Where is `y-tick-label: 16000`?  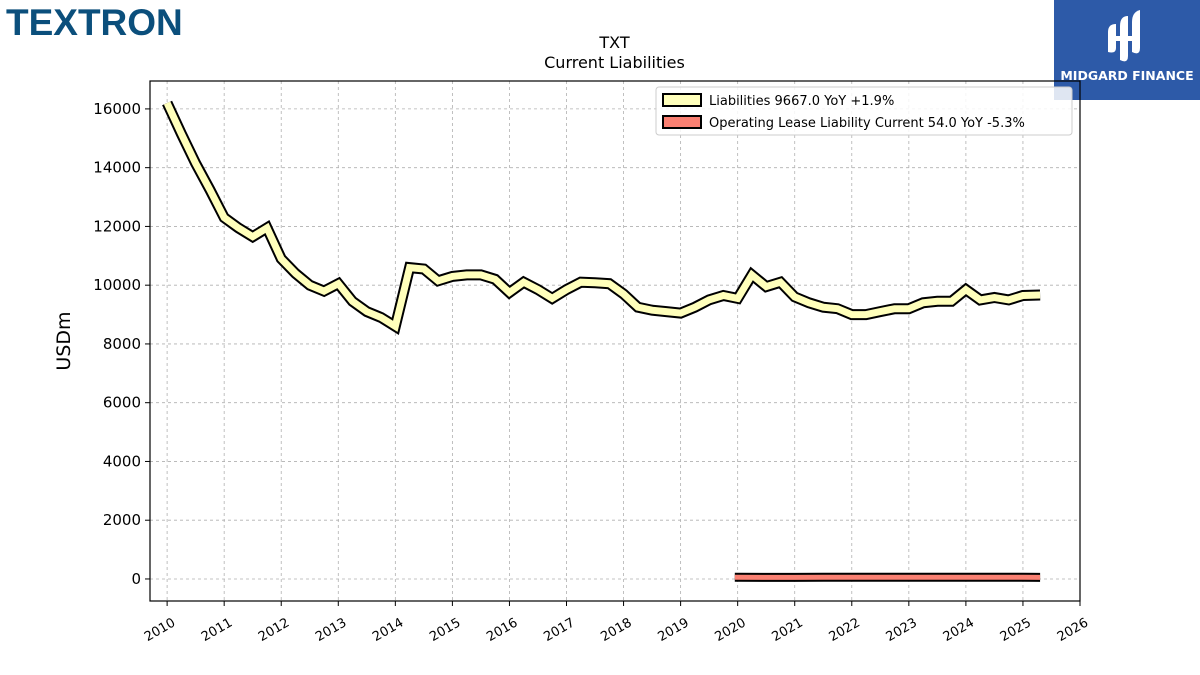
y-tick-label: 16000 is located at coordinates (117, 109).